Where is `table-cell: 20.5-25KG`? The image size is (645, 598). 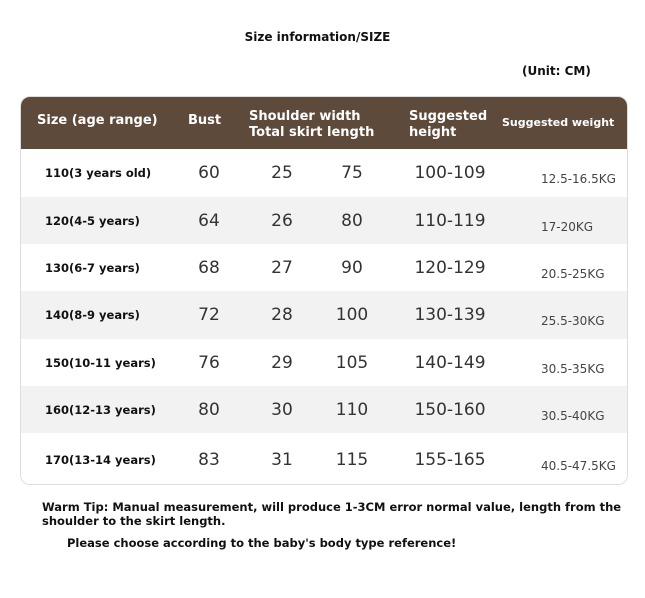
table-cell: 20.5-25KG is located at coordinates (573, 273).